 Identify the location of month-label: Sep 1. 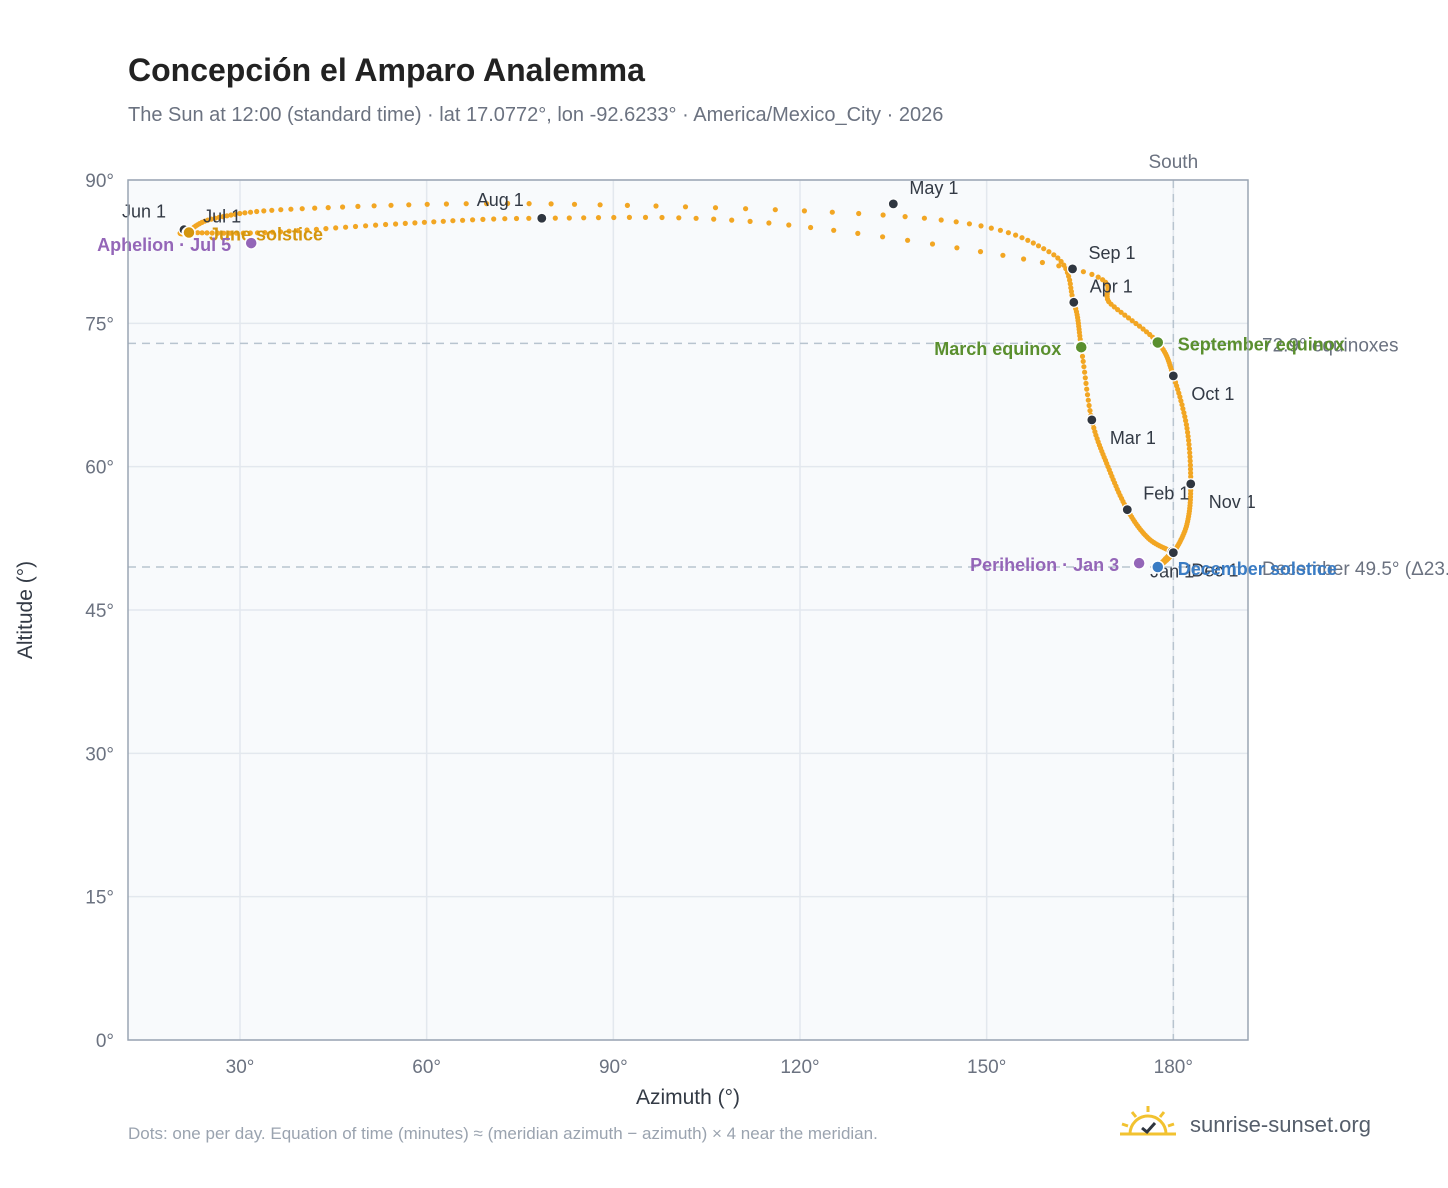
(1112, 253).